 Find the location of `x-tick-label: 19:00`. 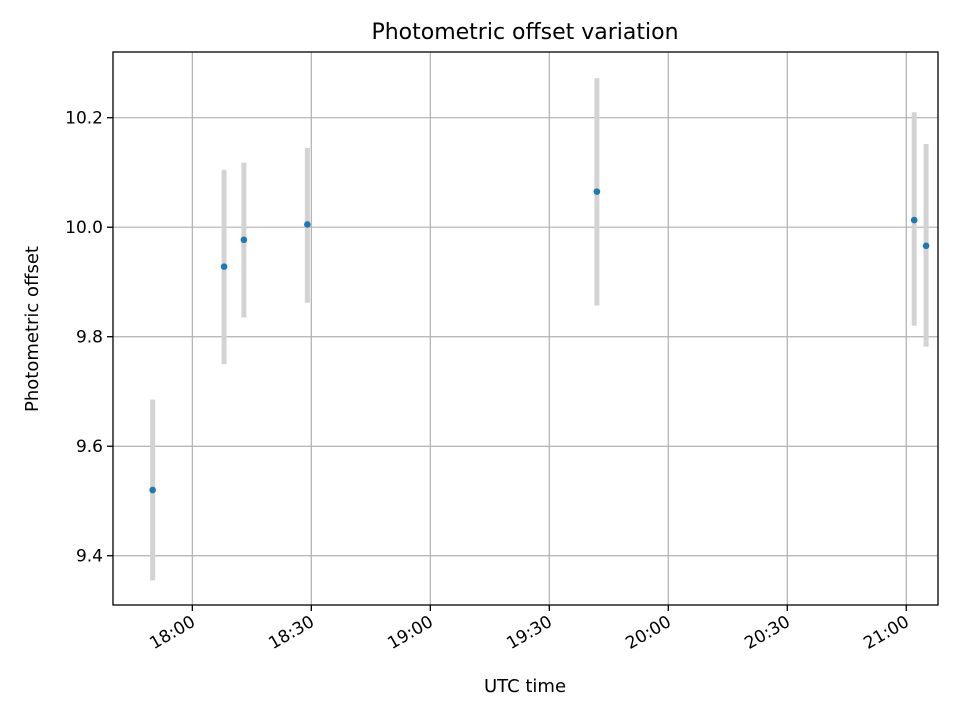

x-tick-label: 19:00 is located at coordinates (410, 633).